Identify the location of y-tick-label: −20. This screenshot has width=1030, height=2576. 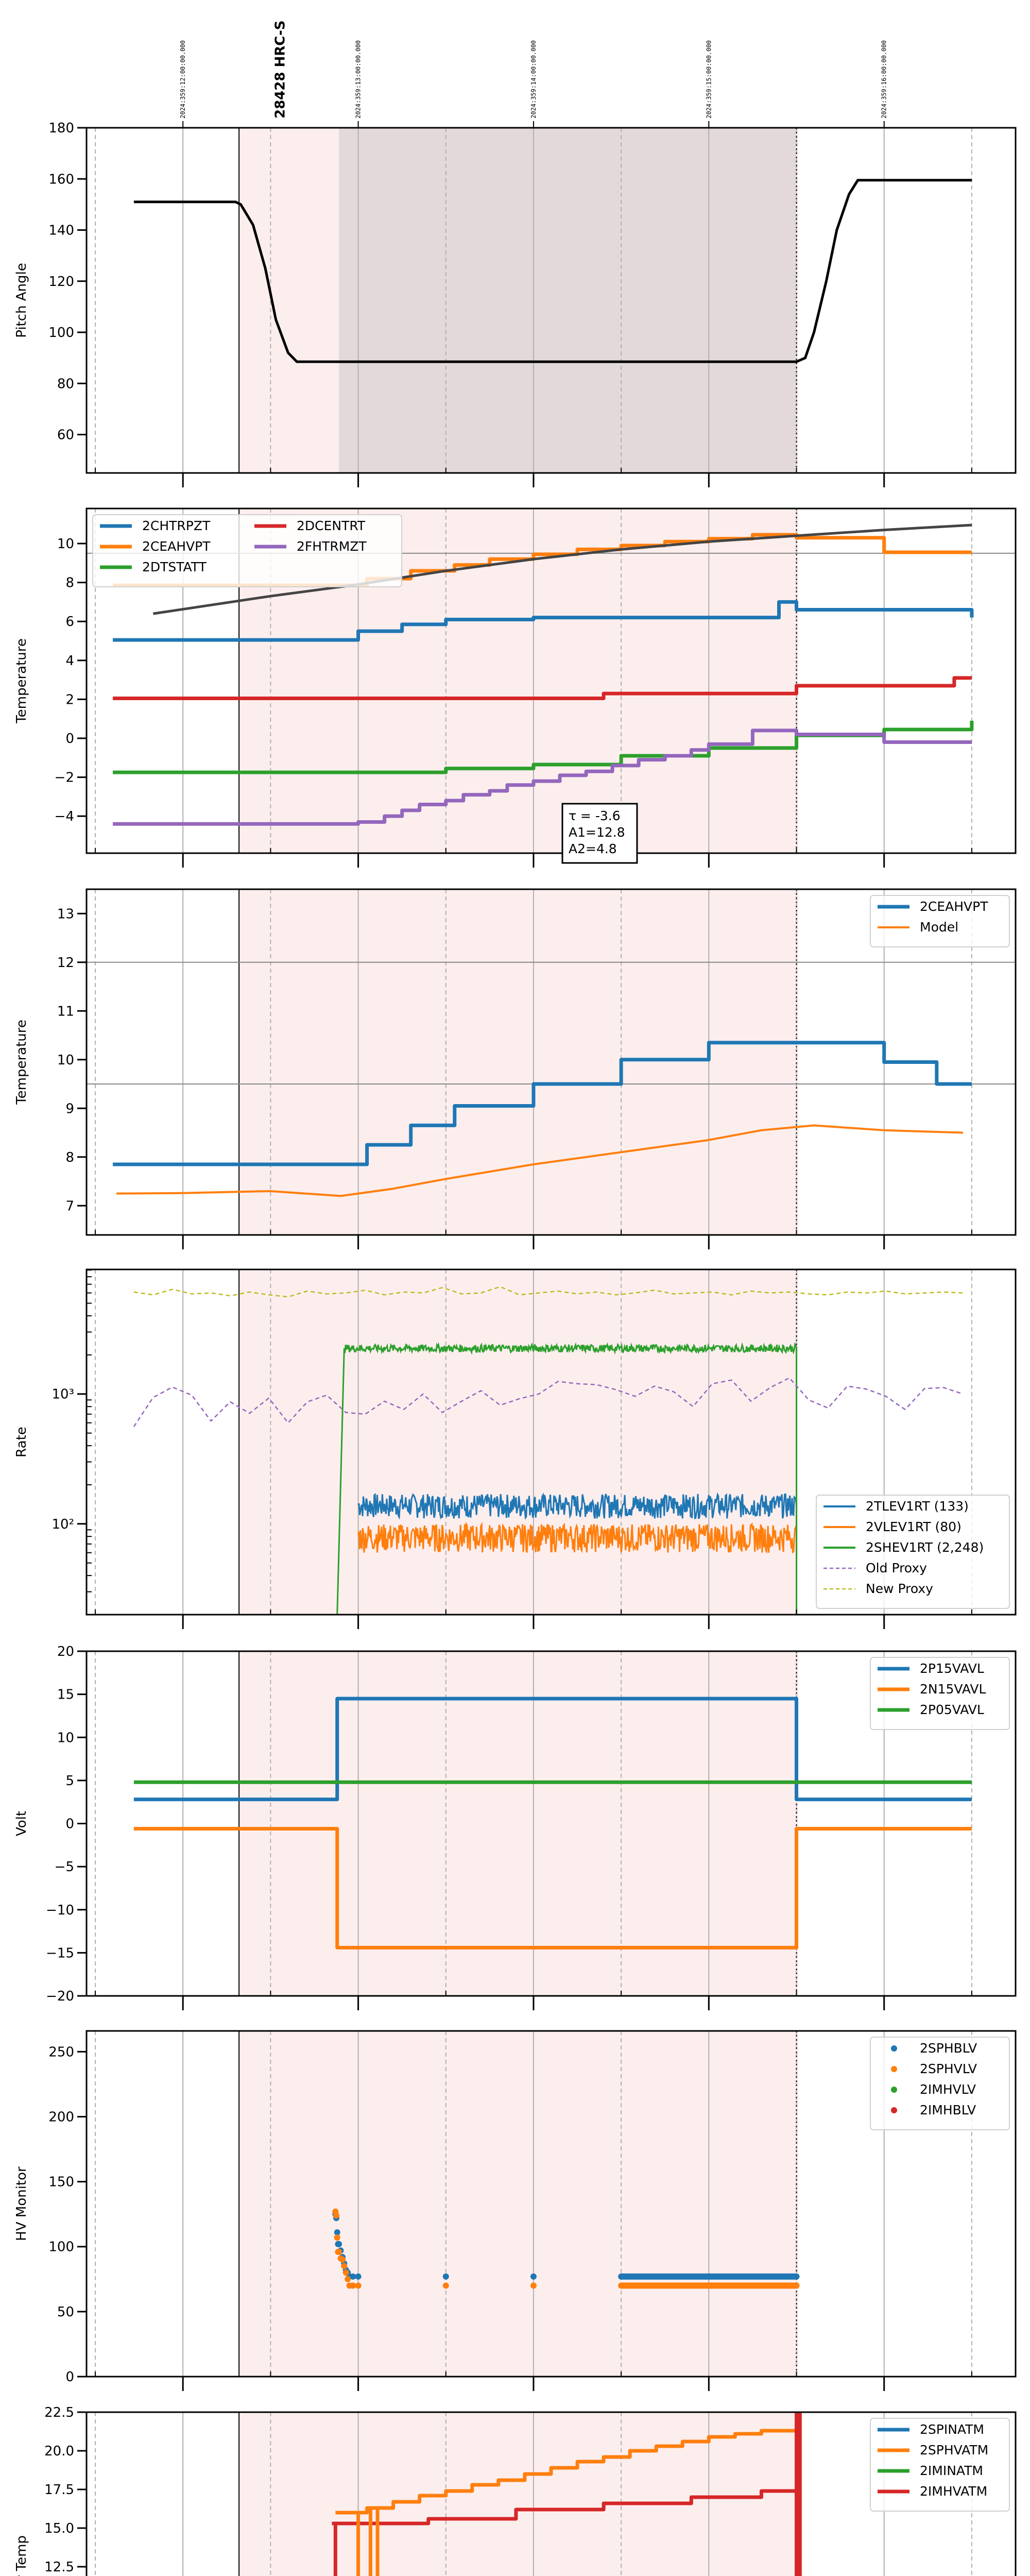
(60, 1996).